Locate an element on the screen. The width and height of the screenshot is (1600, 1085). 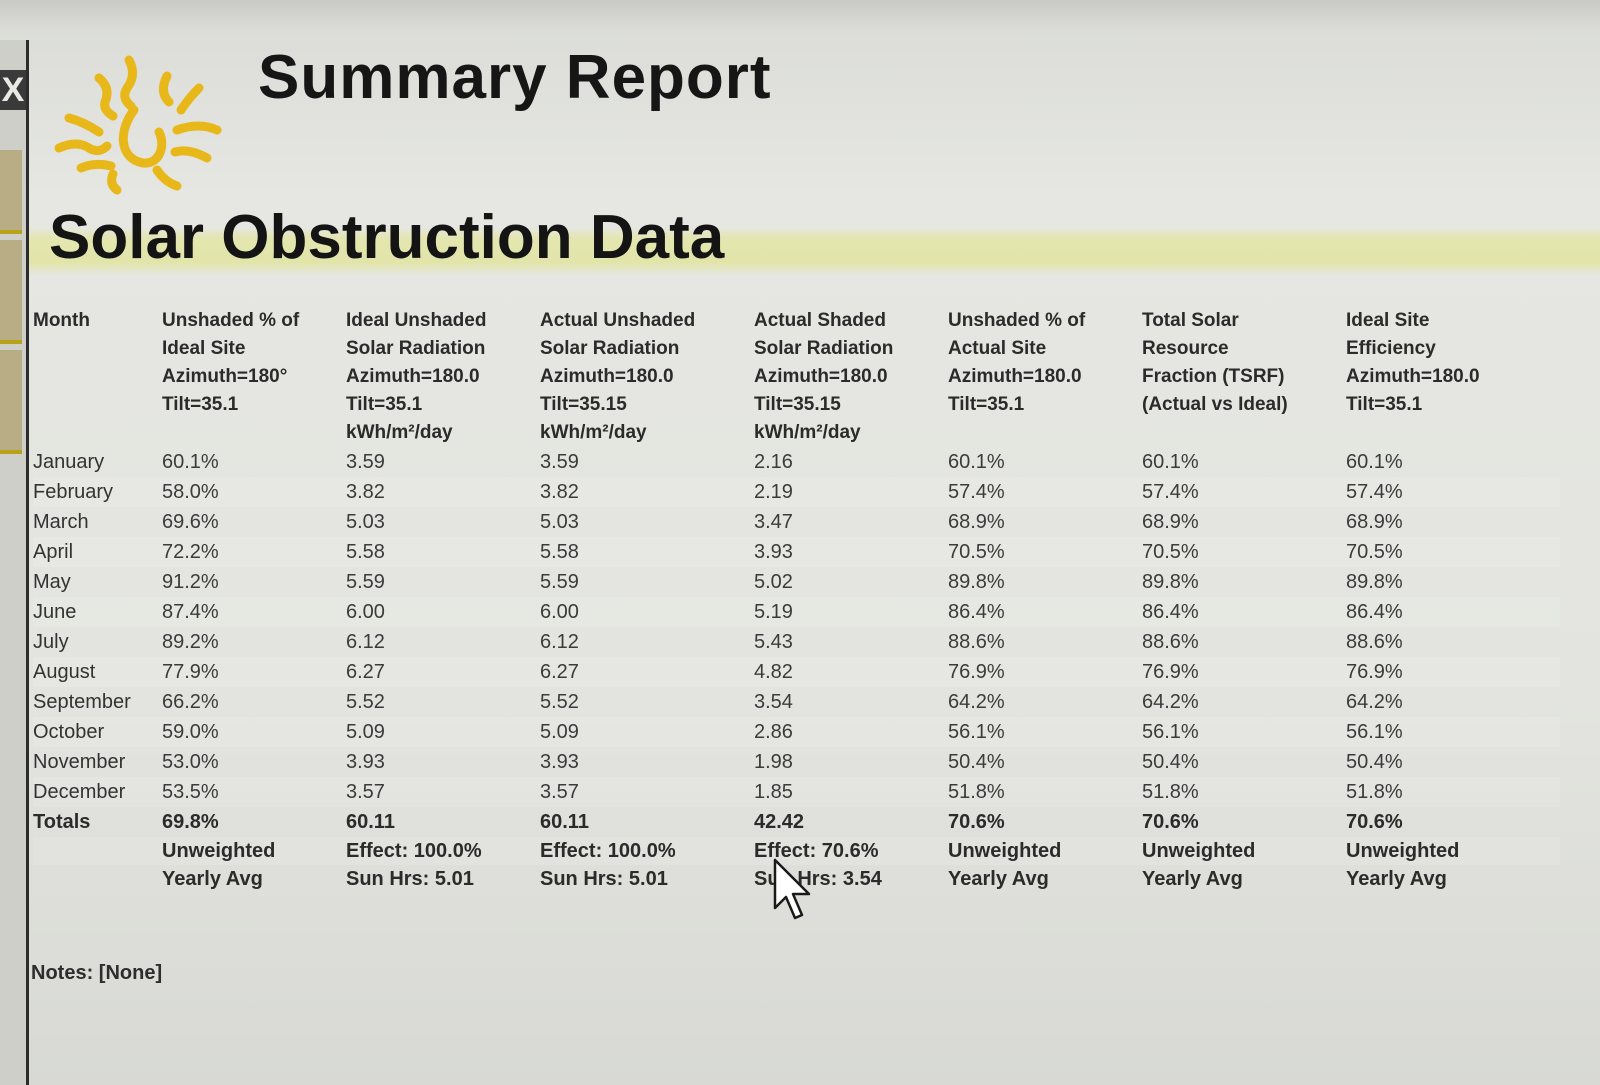
table-cell: Effect: 70.6% is located at coordinates (851, 851).